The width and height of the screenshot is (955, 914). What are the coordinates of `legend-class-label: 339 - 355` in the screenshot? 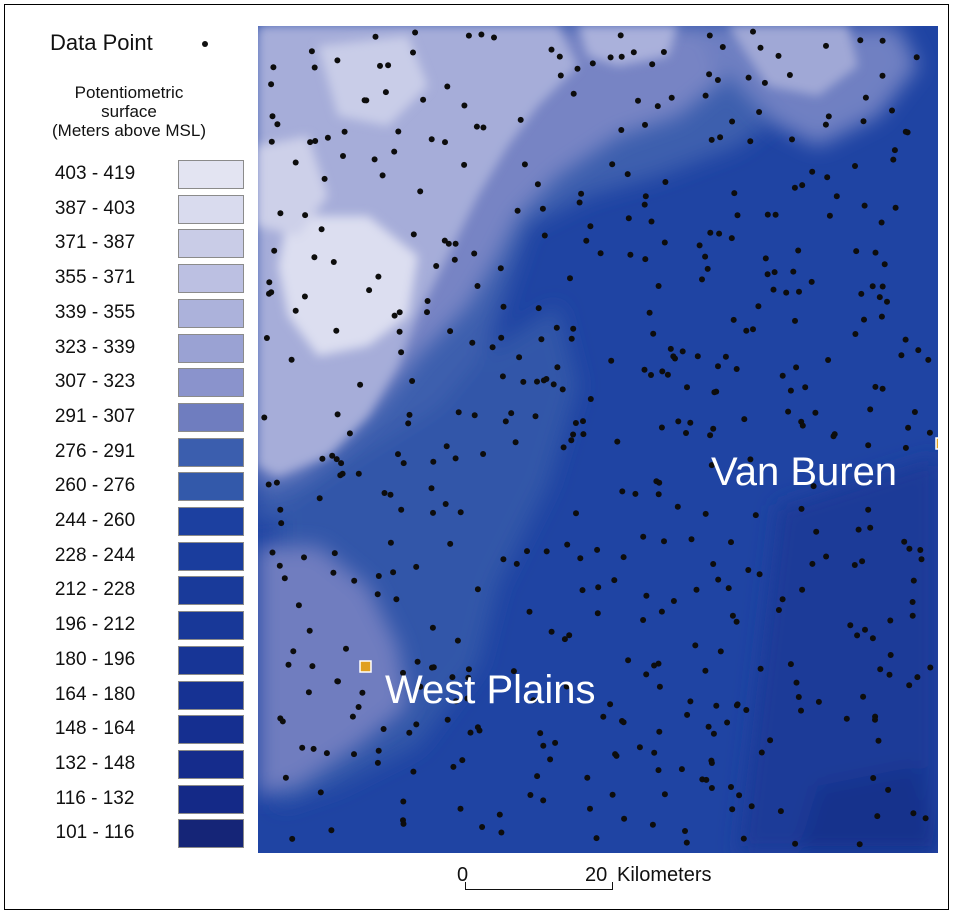 It's located at (95, 312).